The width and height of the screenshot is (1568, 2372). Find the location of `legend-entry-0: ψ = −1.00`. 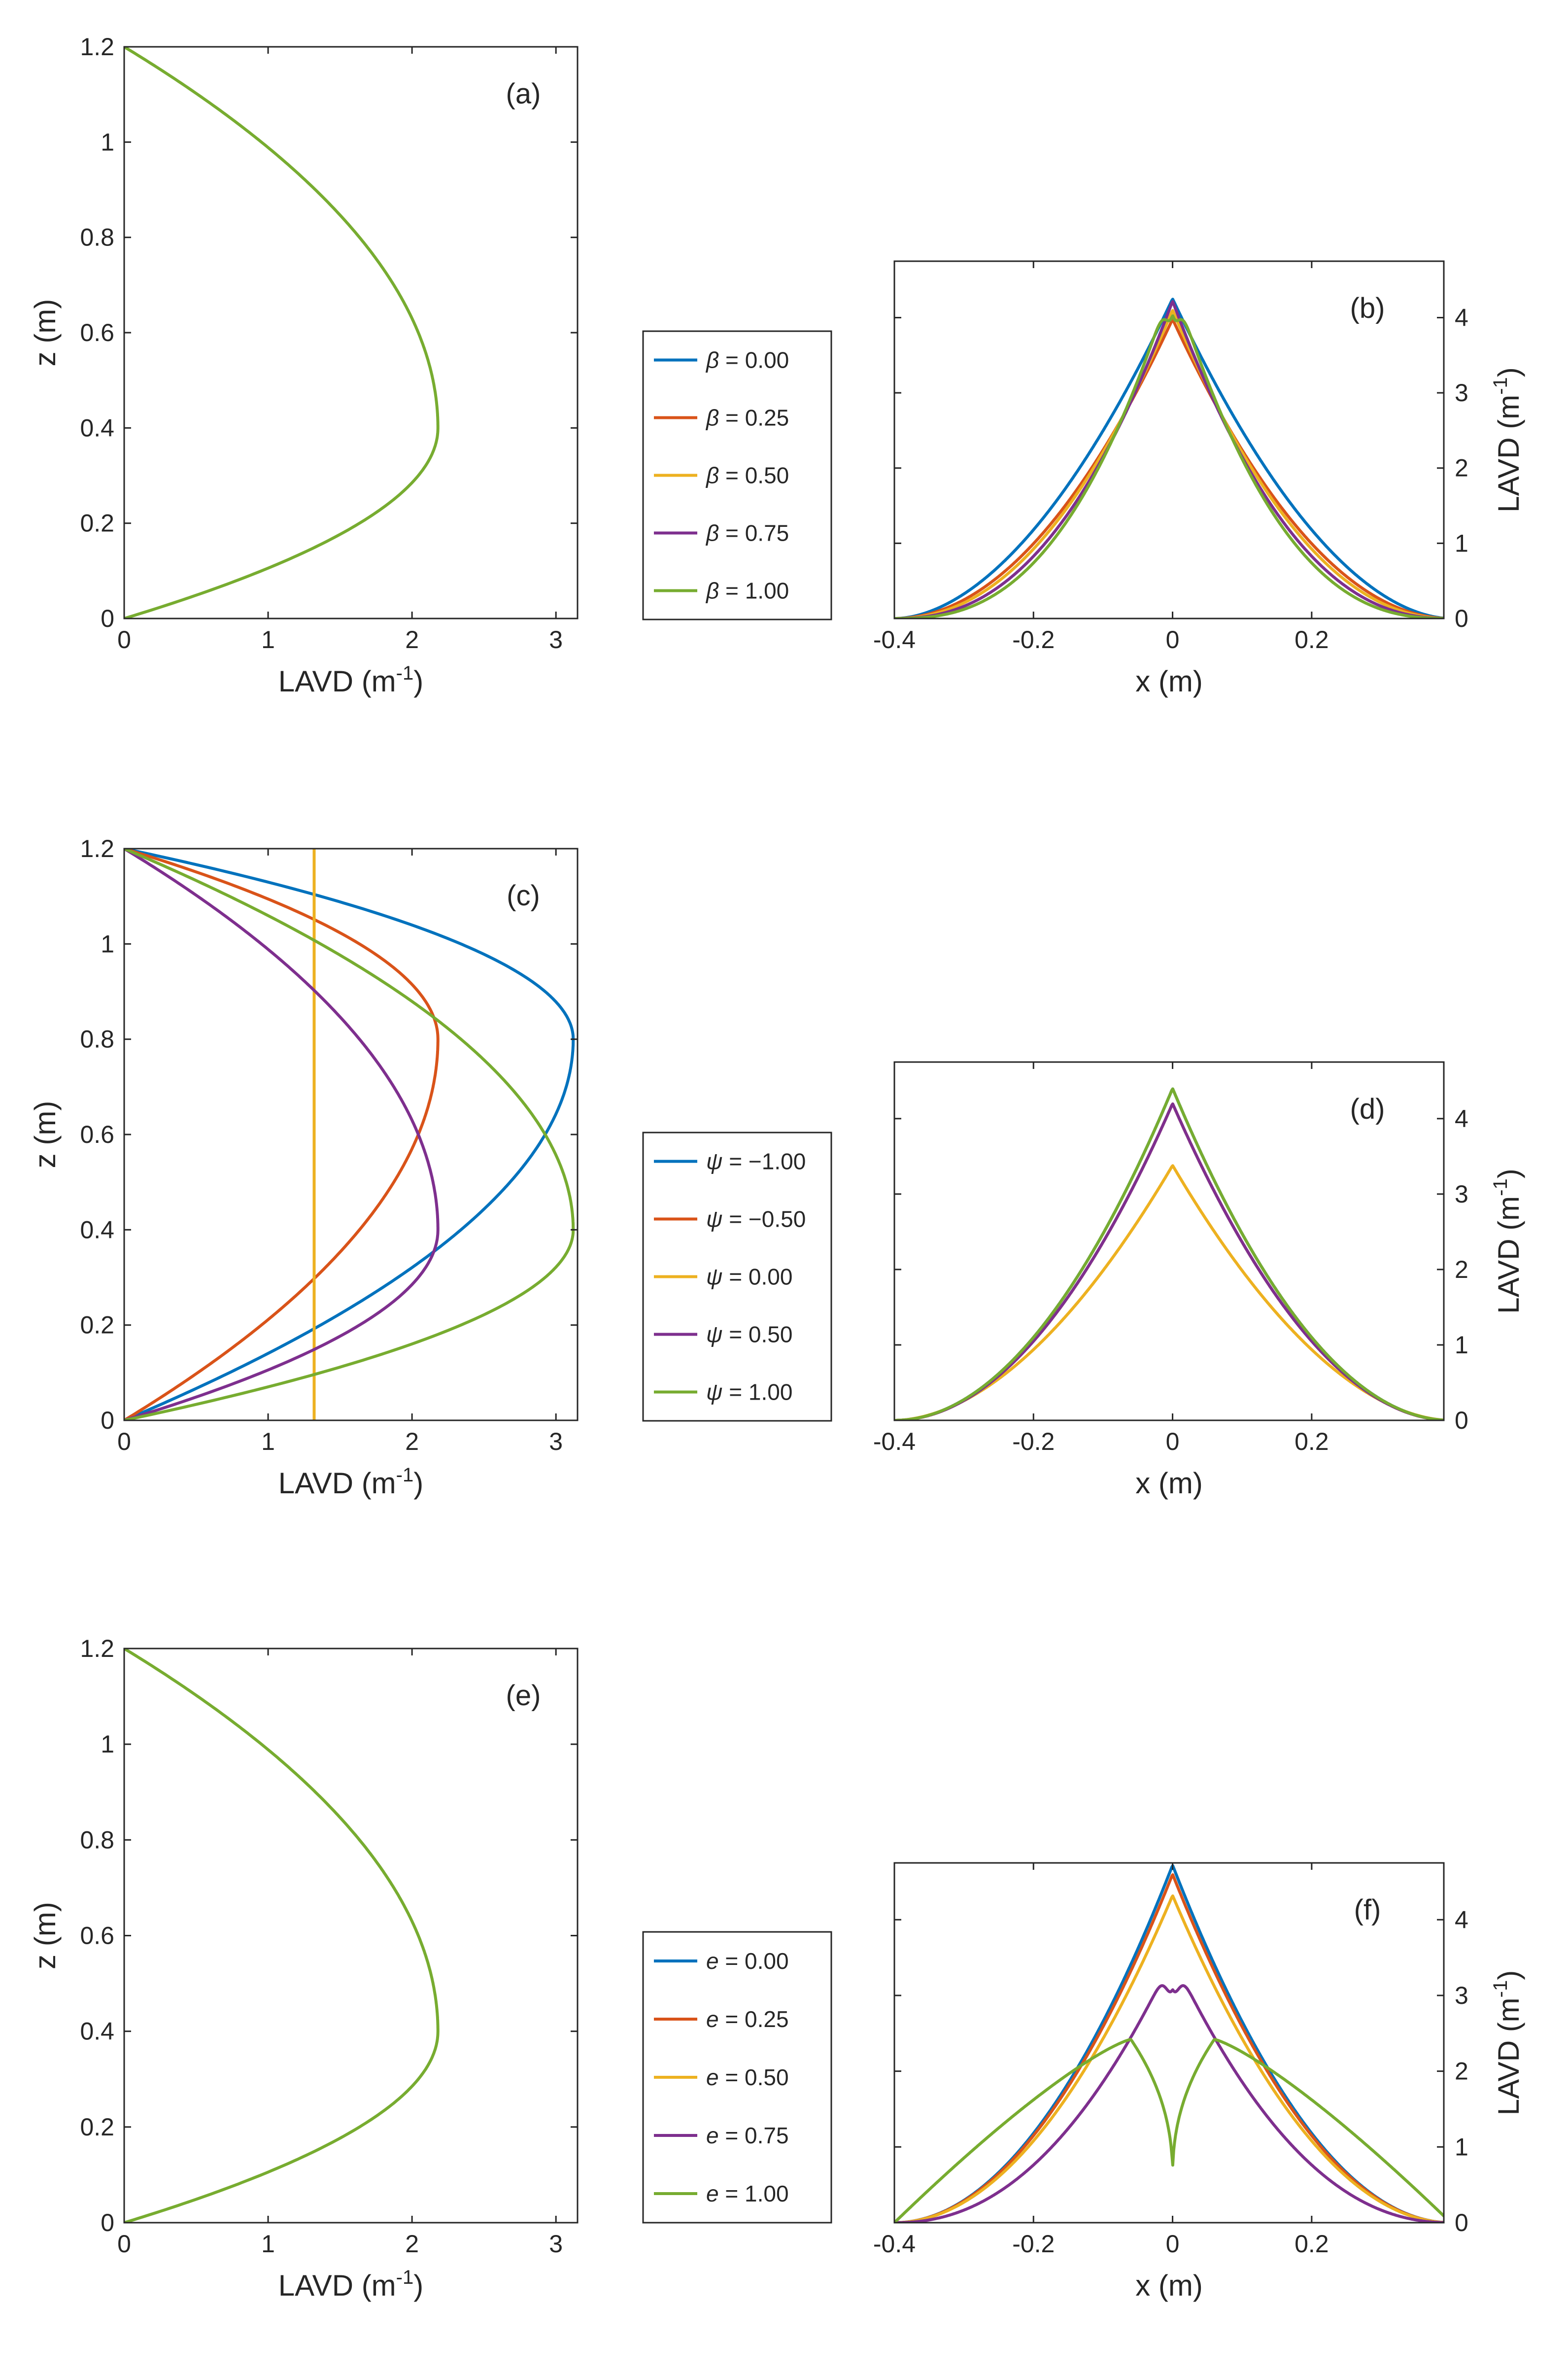

legend-entry-0: ψ = −1.00 is located at coordinates (756, 1161).